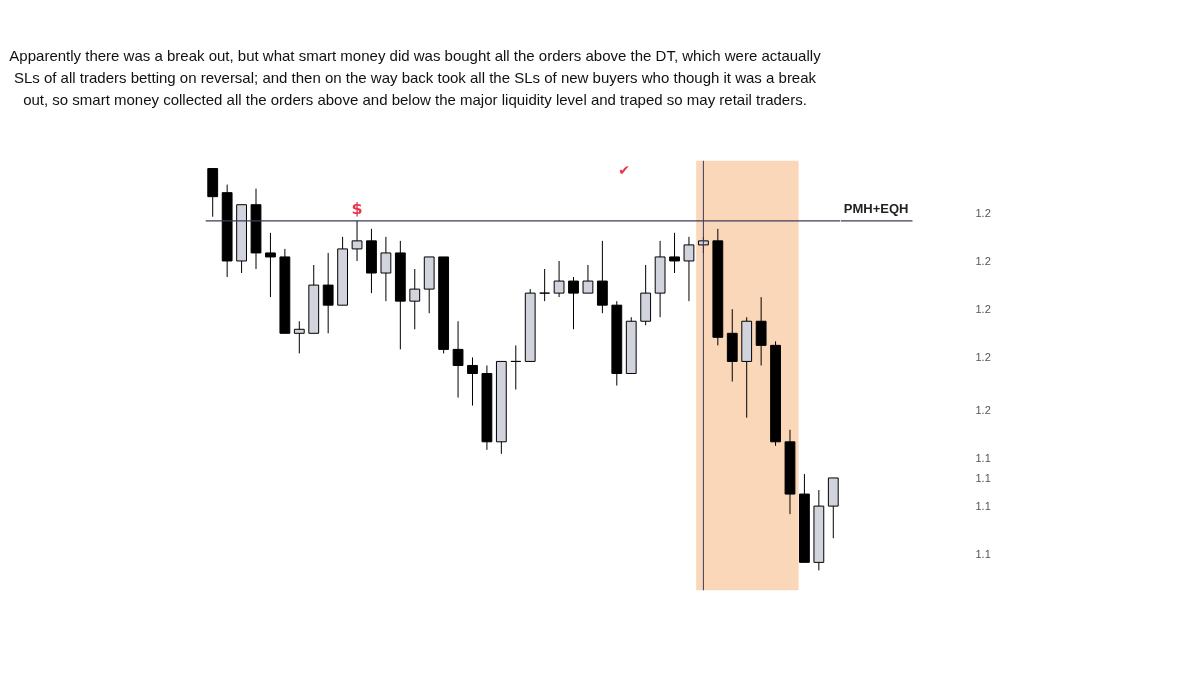  I want to click on chart-title: Apparently there was a break out, but what smart money did was bought all the orders above the DT, which were actaually SLs of all traders betting on reversal; and then on the way back took all the SLs of new buyers who though it was a break out, so smart money collected all the orders above and below the major liquidity level and traped so may retail traders., so click(415, 78).